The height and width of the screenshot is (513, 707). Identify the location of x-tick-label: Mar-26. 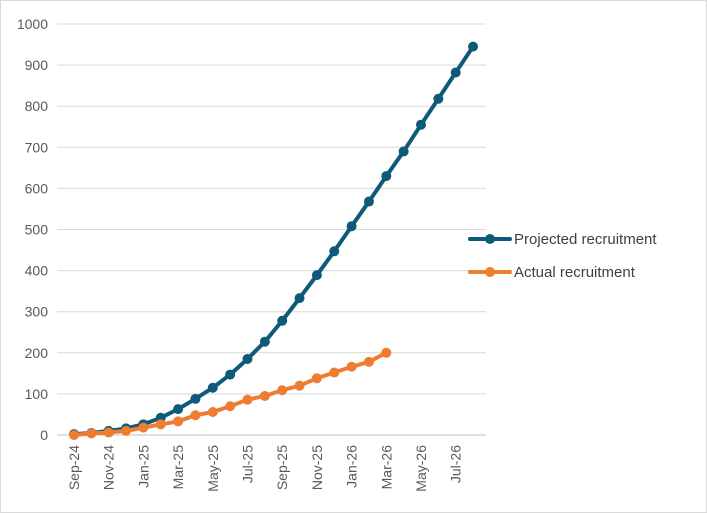
(386, 467).